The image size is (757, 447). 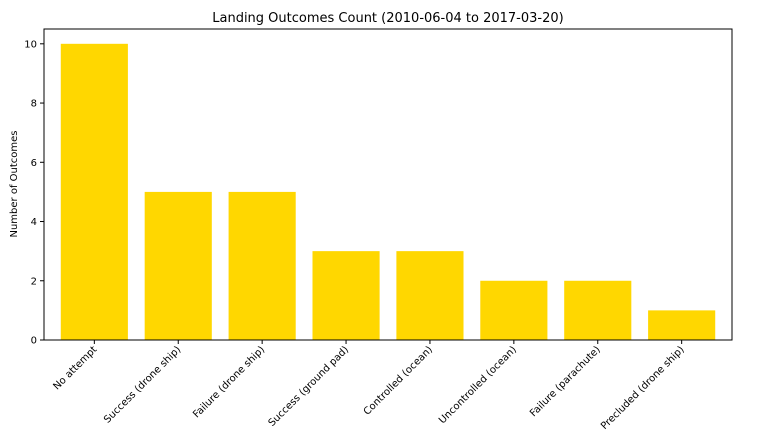 I want to click on y-tick-label: 0, so click(x=34, y=341).